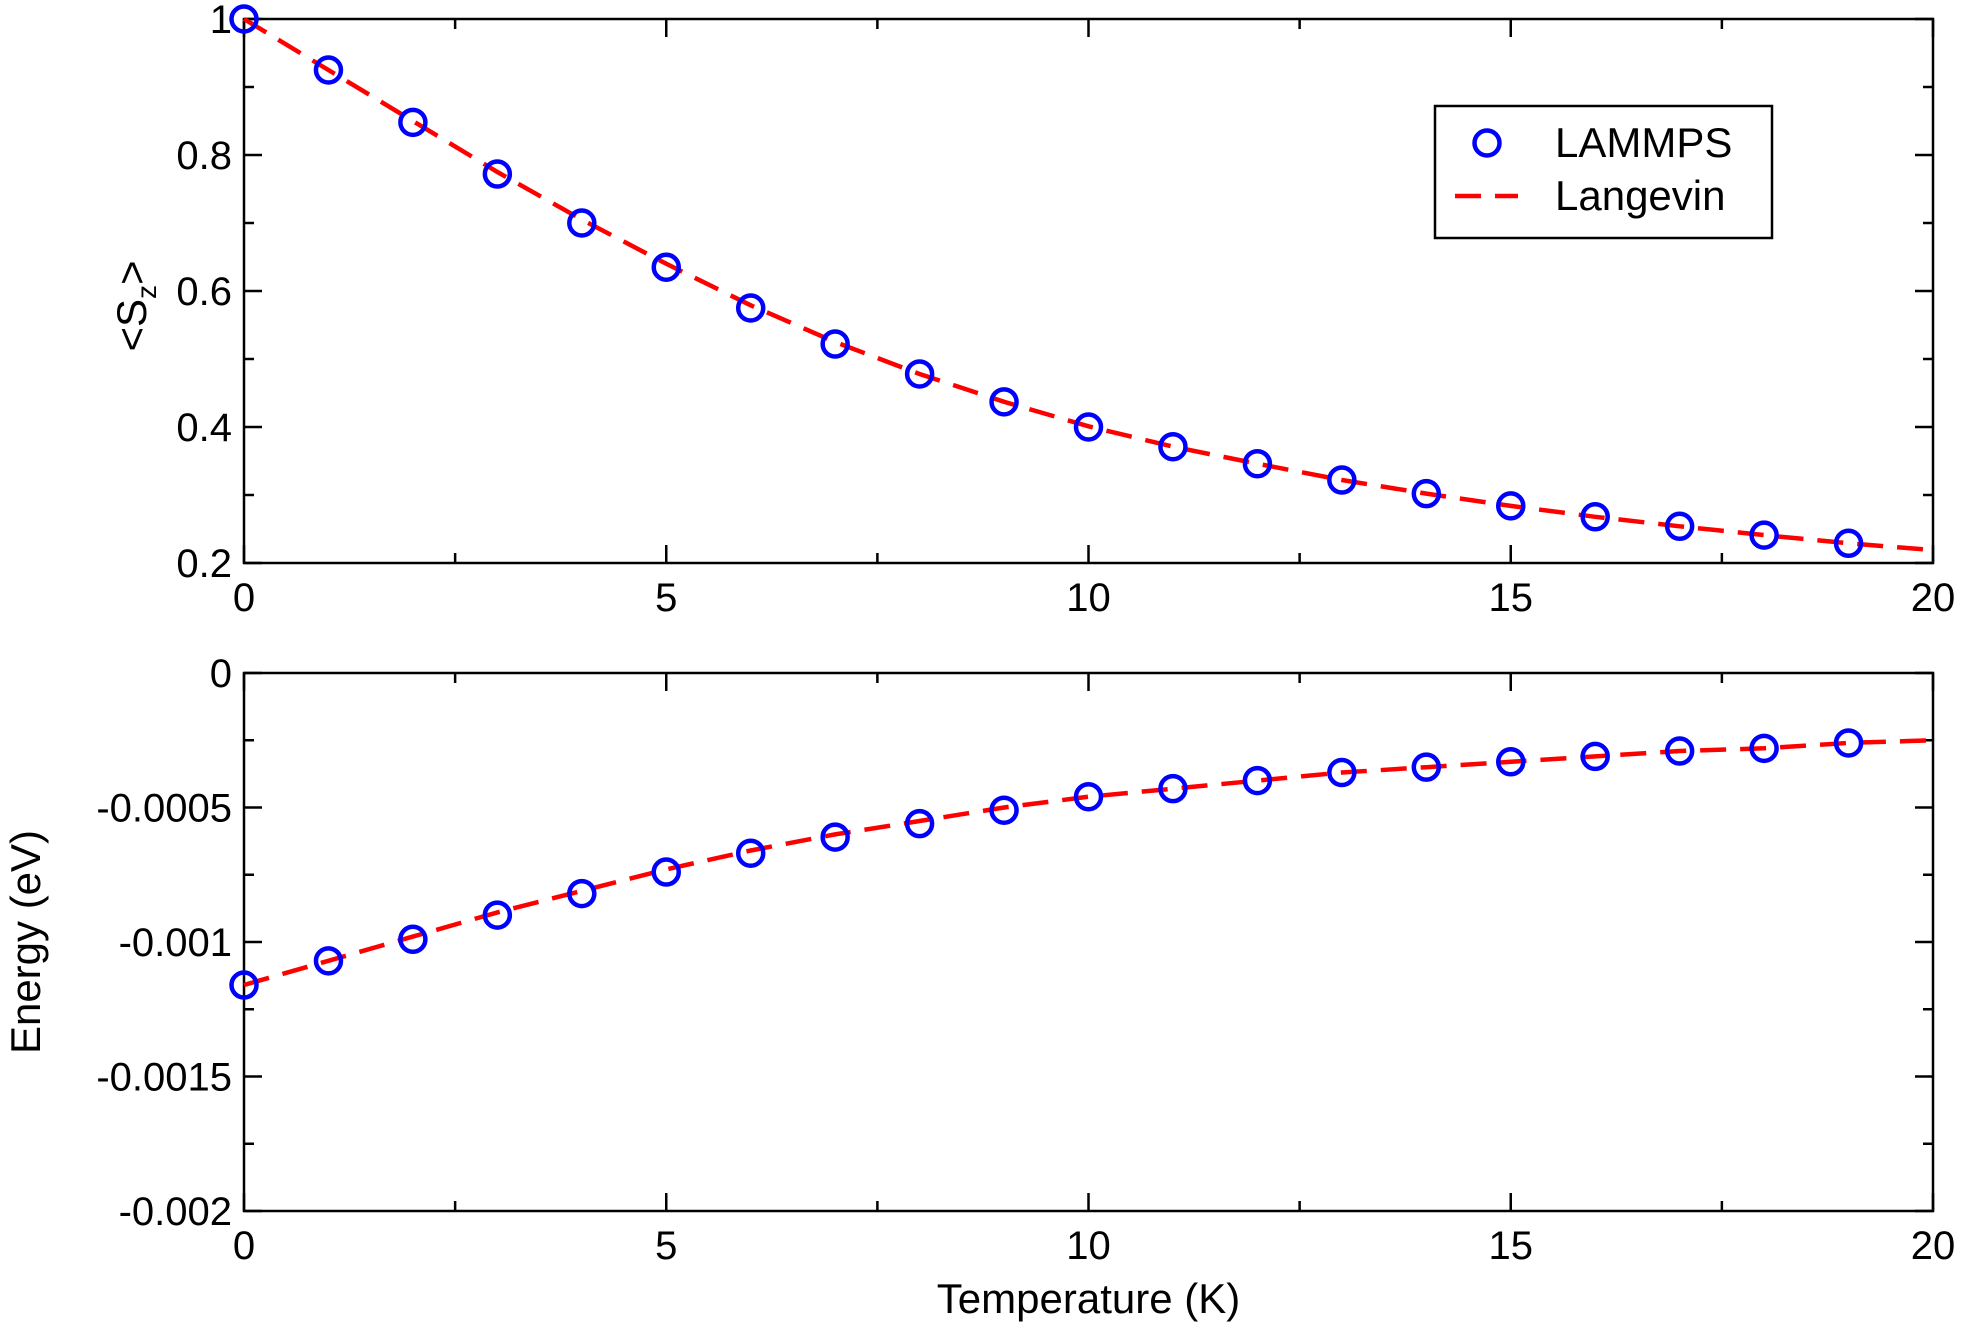 The image size is (1963, 1330). I want to click on top-x-tick-label: 15, so click(1511, 598).